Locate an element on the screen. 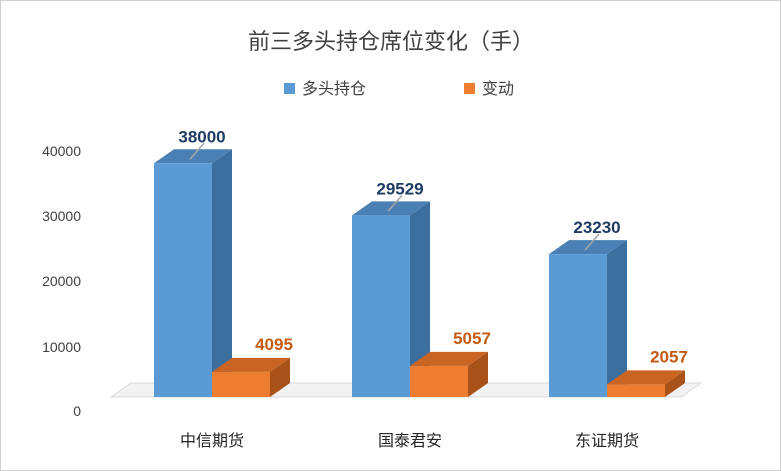  chart-title: 前三多头持仓席位变化（手） is located at coordinates (391, 42).